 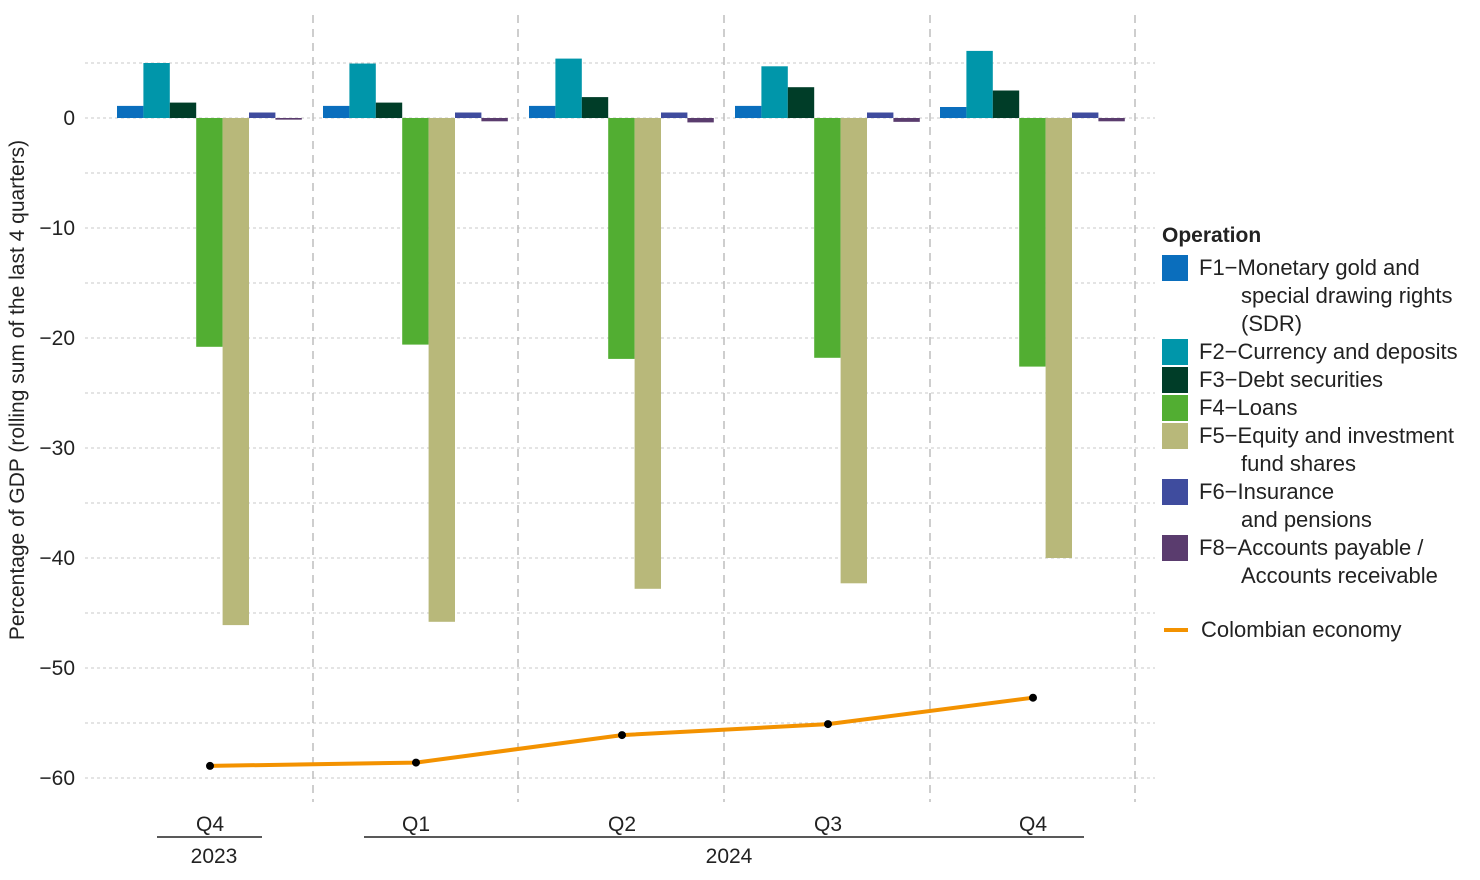 I want to click on legend-label-line: F2−Currency and deposits, so click(x=1328, y=351).